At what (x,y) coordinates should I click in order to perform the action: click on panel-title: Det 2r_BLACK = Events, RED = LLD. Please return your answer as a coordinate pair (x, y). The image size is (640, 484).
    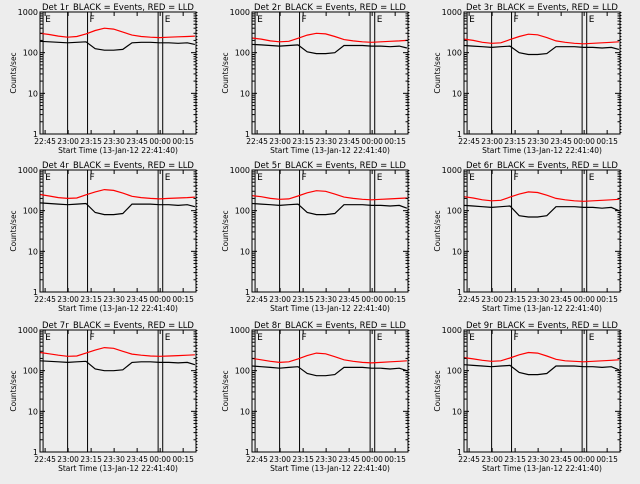
    Looking at the image, I should click on (330, 8).